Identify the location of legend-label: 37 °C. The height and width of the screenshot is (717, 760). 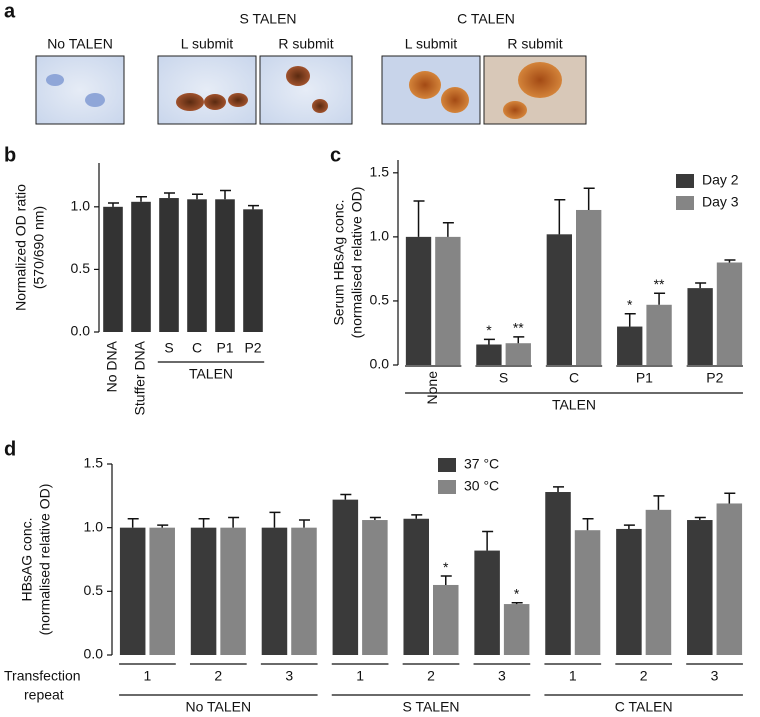
(481, 464).